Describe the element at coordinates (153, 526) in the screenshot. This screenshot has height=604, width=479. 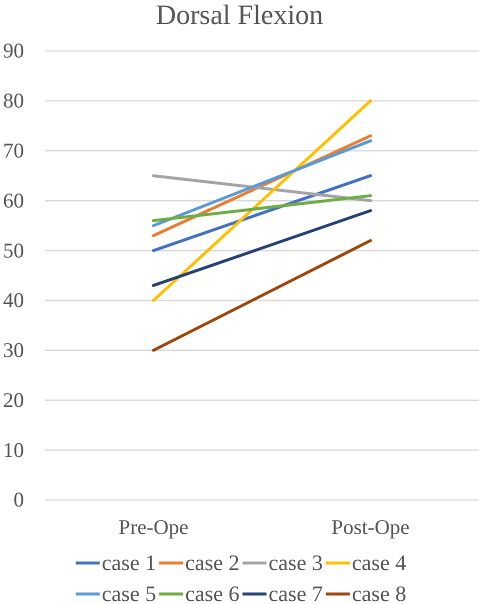
I see `x-tick-label: Pre-Ope` at that location.